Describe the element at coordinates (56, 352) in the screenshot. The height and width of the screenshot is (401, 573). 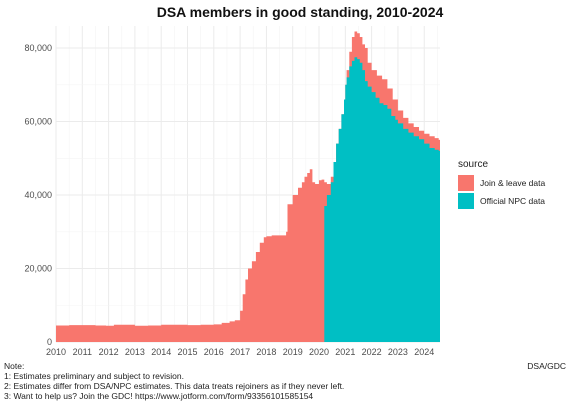
I see `x-tick-label: 2010` at that location.